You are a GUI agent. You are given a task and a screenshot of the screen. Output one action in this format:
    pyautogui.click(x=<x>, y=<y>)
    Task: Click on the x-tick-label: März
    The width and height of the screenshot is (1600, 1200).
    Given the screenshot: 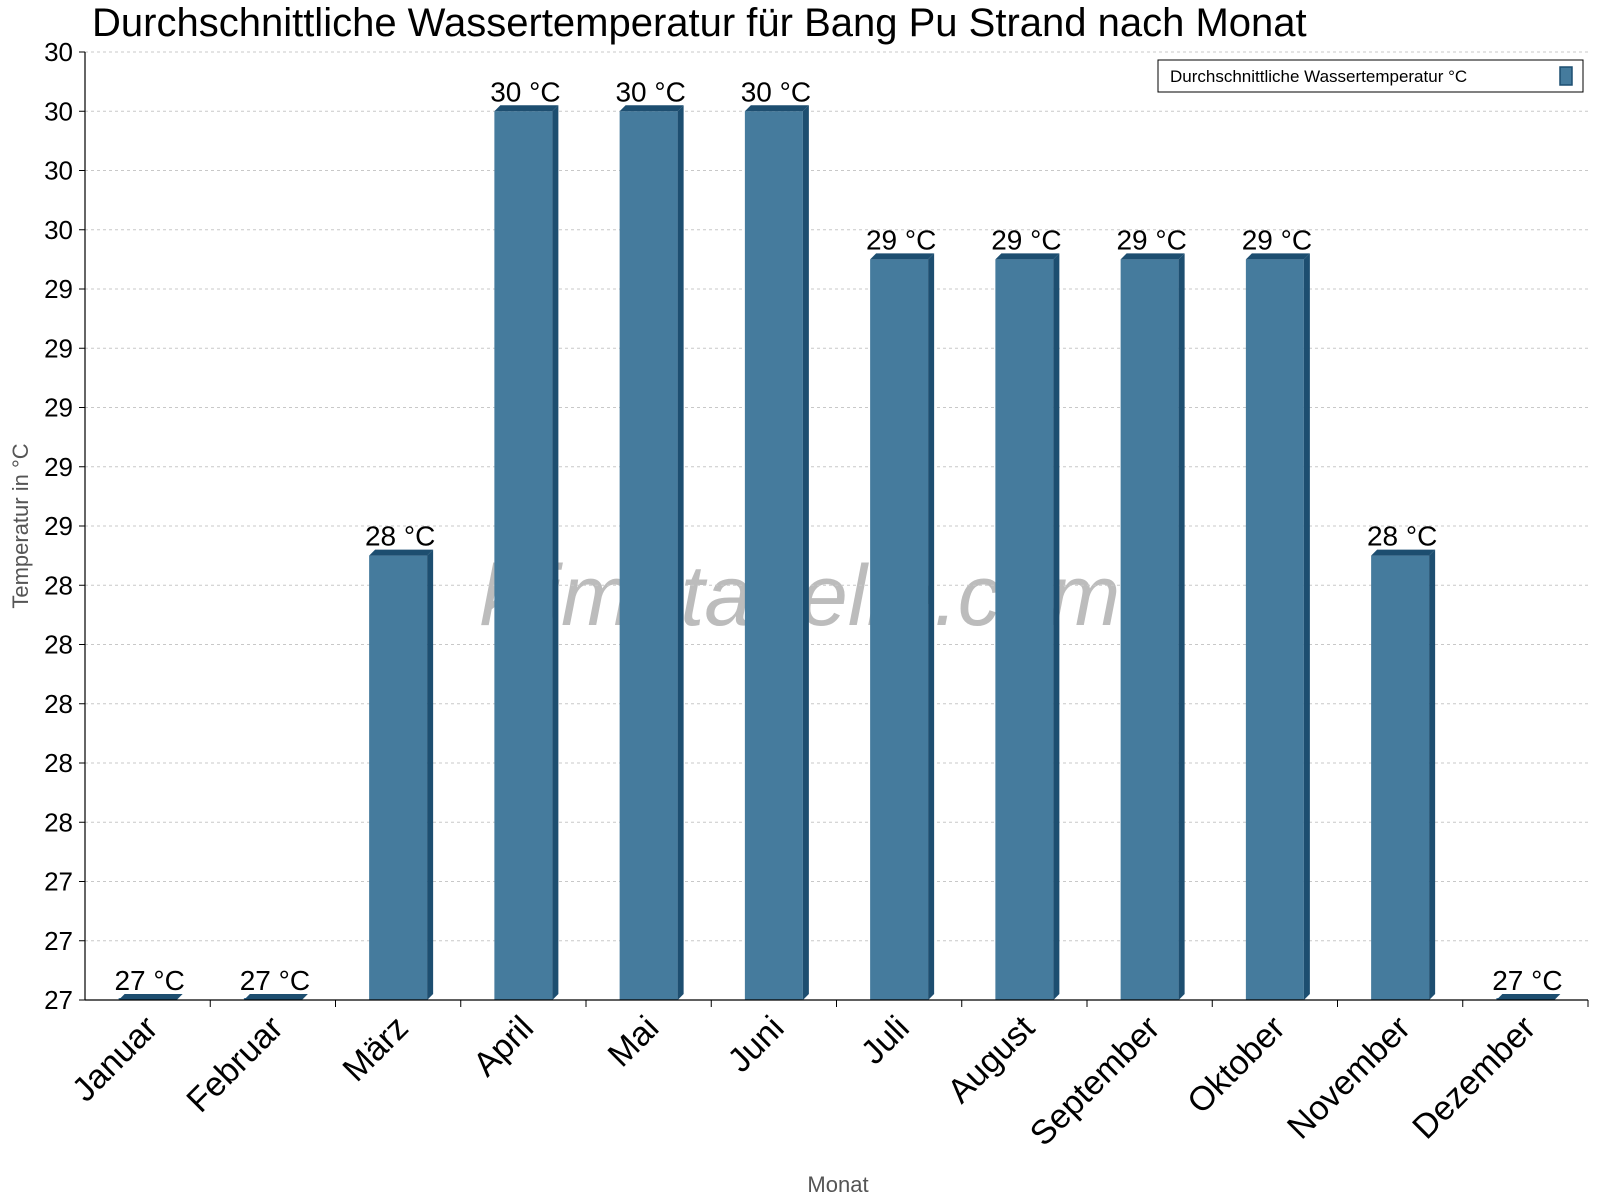 What is the action you would take?
    pyautogui.click(x=375, y=1049)
    